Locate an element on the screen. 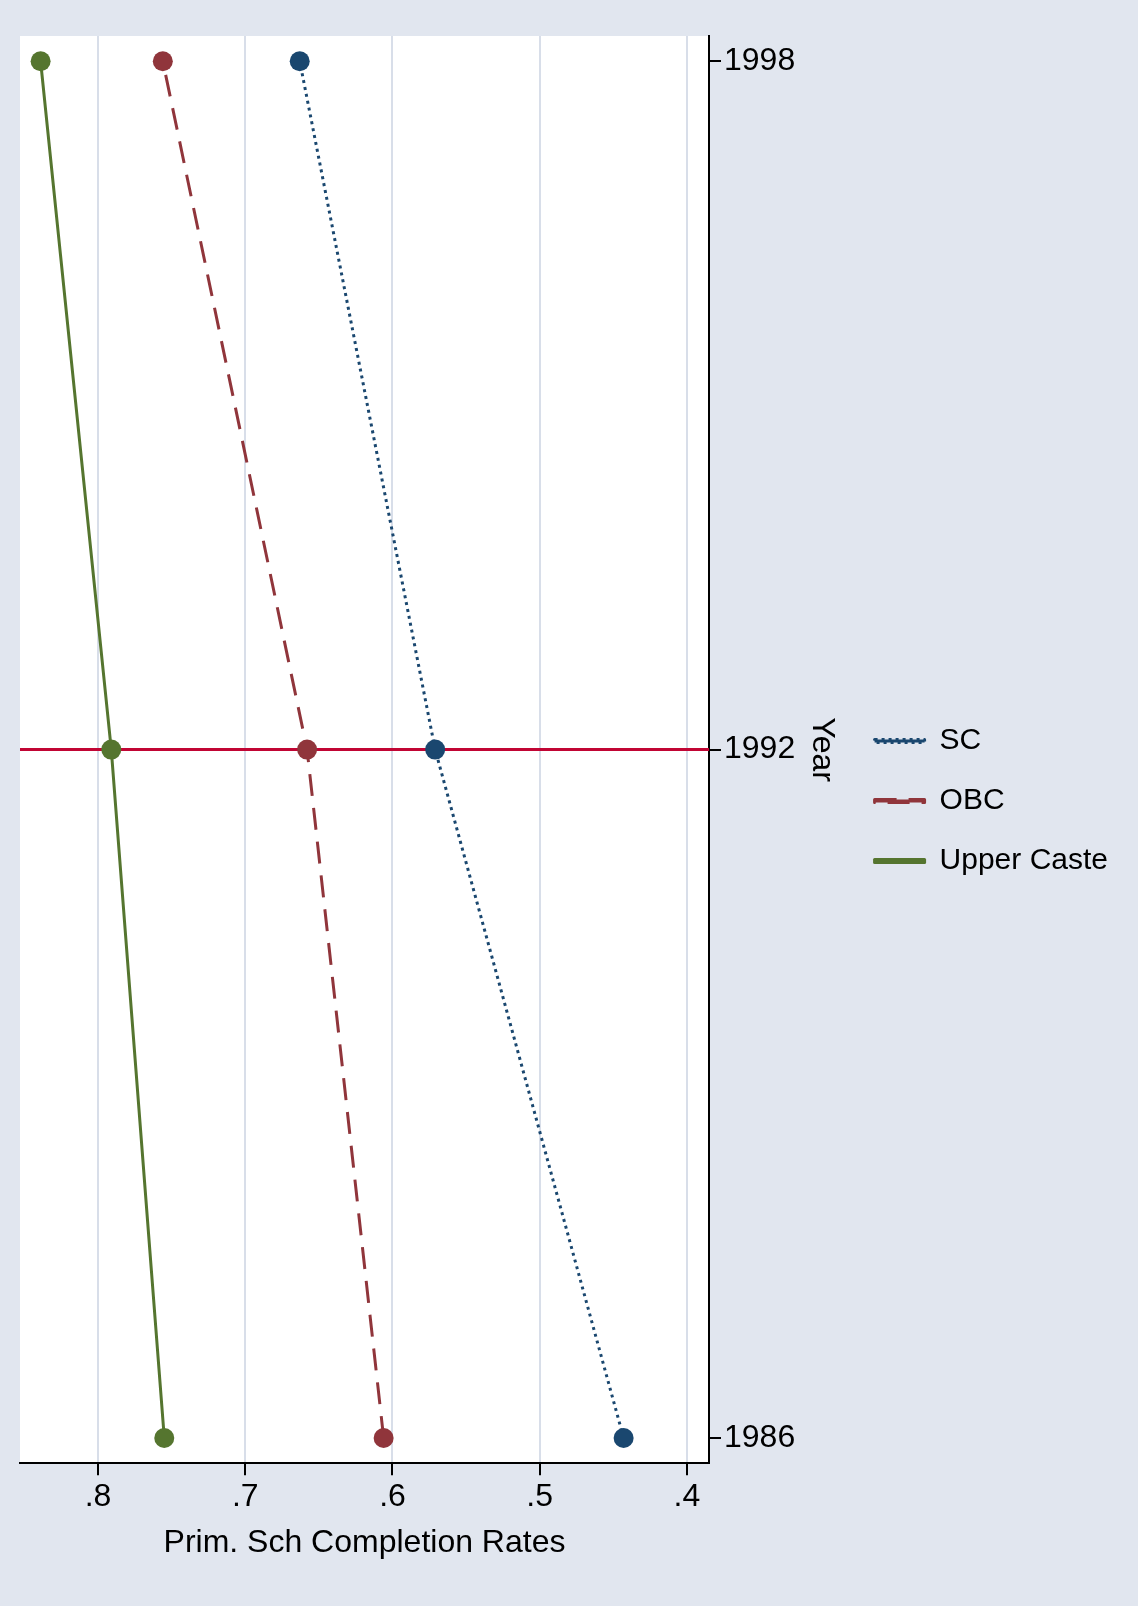 This screenshot has height=1606, width=1138. legend-label: OBC is located at coordinates (972, 799).